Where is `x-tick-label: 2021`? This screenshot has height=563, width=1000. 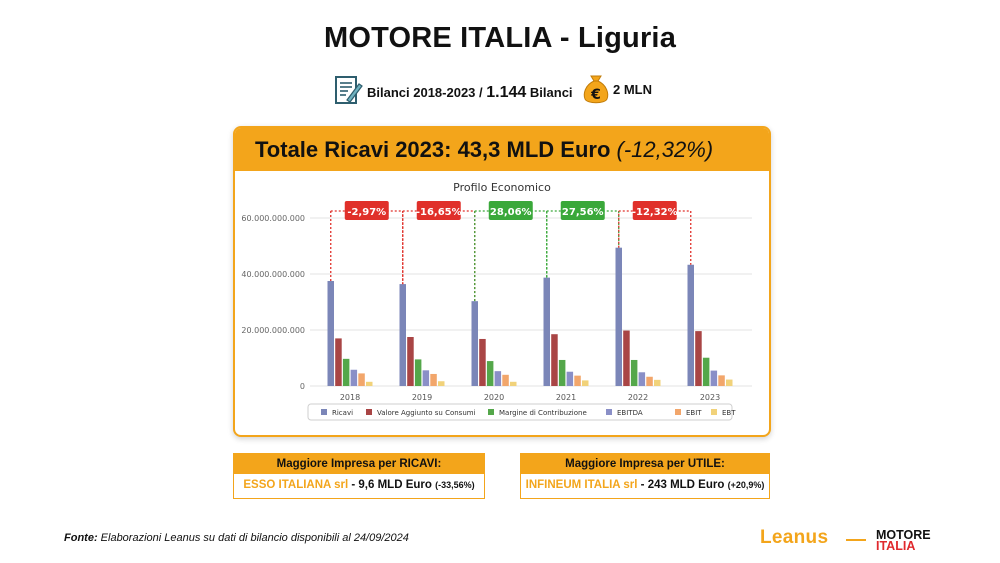 x-tick-label: 2021 is located at coordinates (566, 397).